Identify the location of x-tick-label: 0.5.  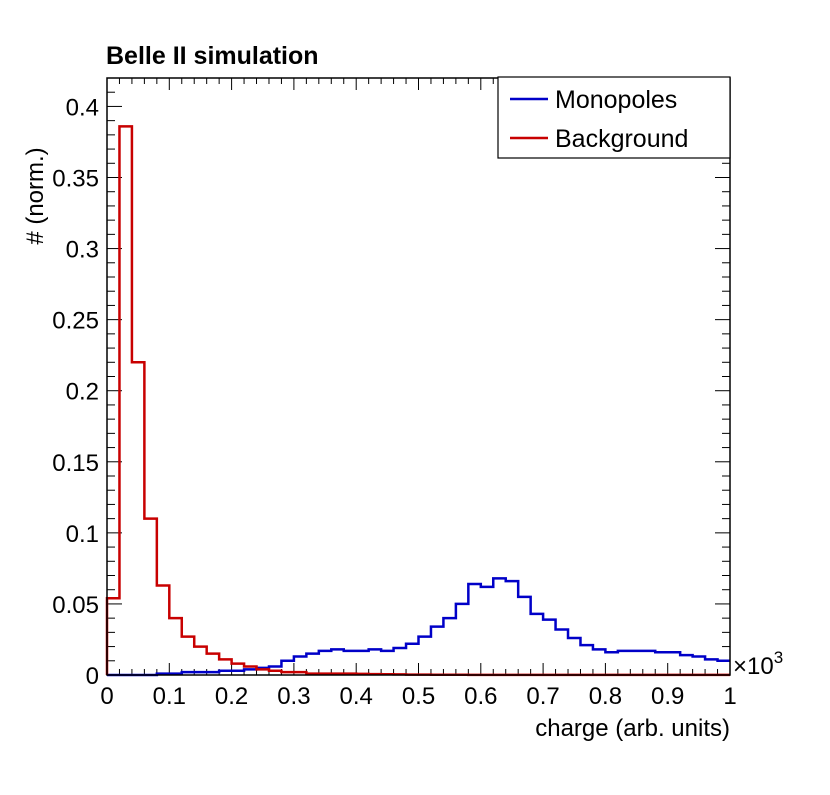
(418, 696).